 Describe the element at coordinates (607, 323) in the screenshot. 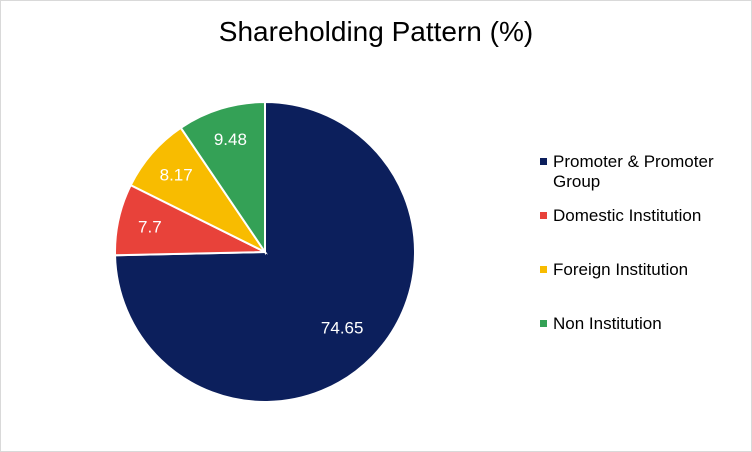

I see `legend-label-non-institution: Non Institution` at that location.